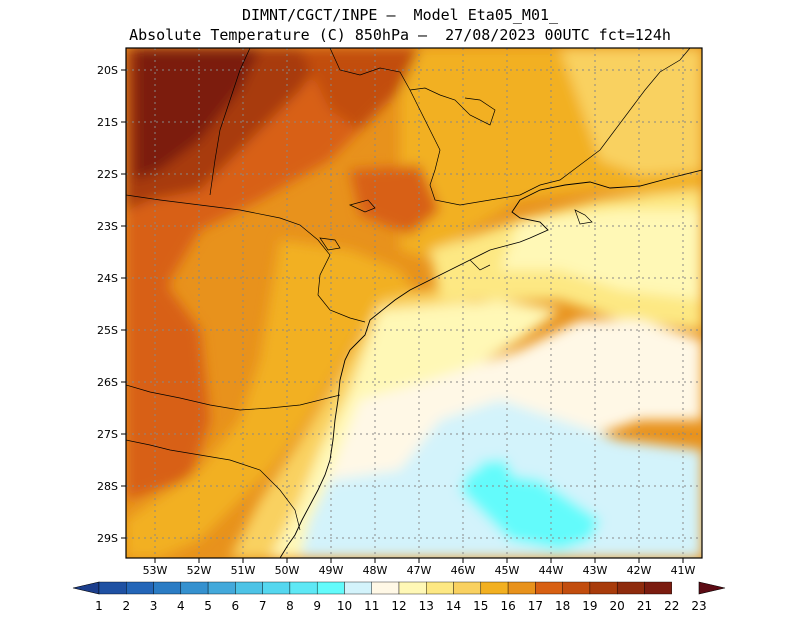  I want to click on colorbar-label: 9, so click(317, 606).